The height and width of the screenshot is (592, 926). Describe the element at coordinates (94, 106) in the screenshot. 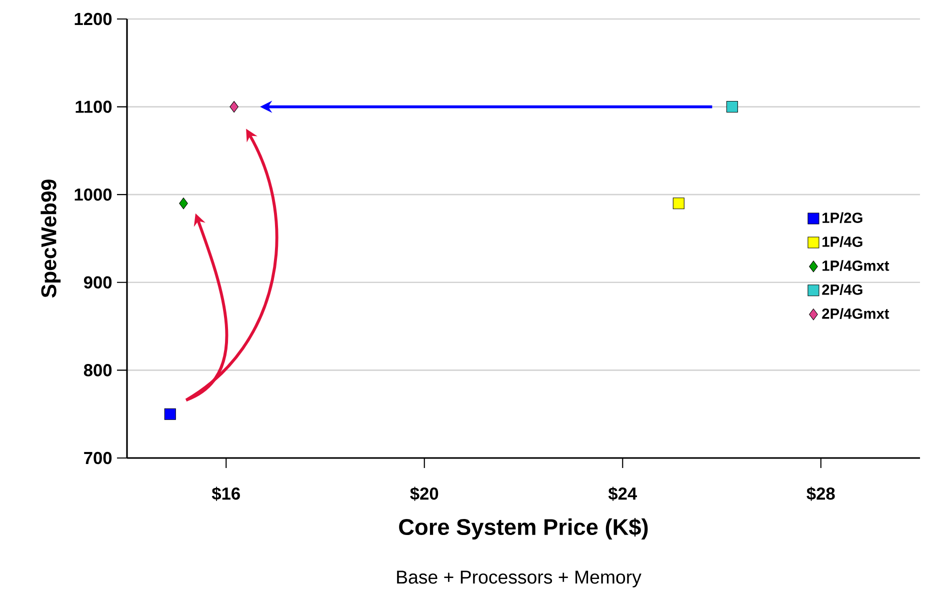

I see `y-tick-label: 1100` at that location.